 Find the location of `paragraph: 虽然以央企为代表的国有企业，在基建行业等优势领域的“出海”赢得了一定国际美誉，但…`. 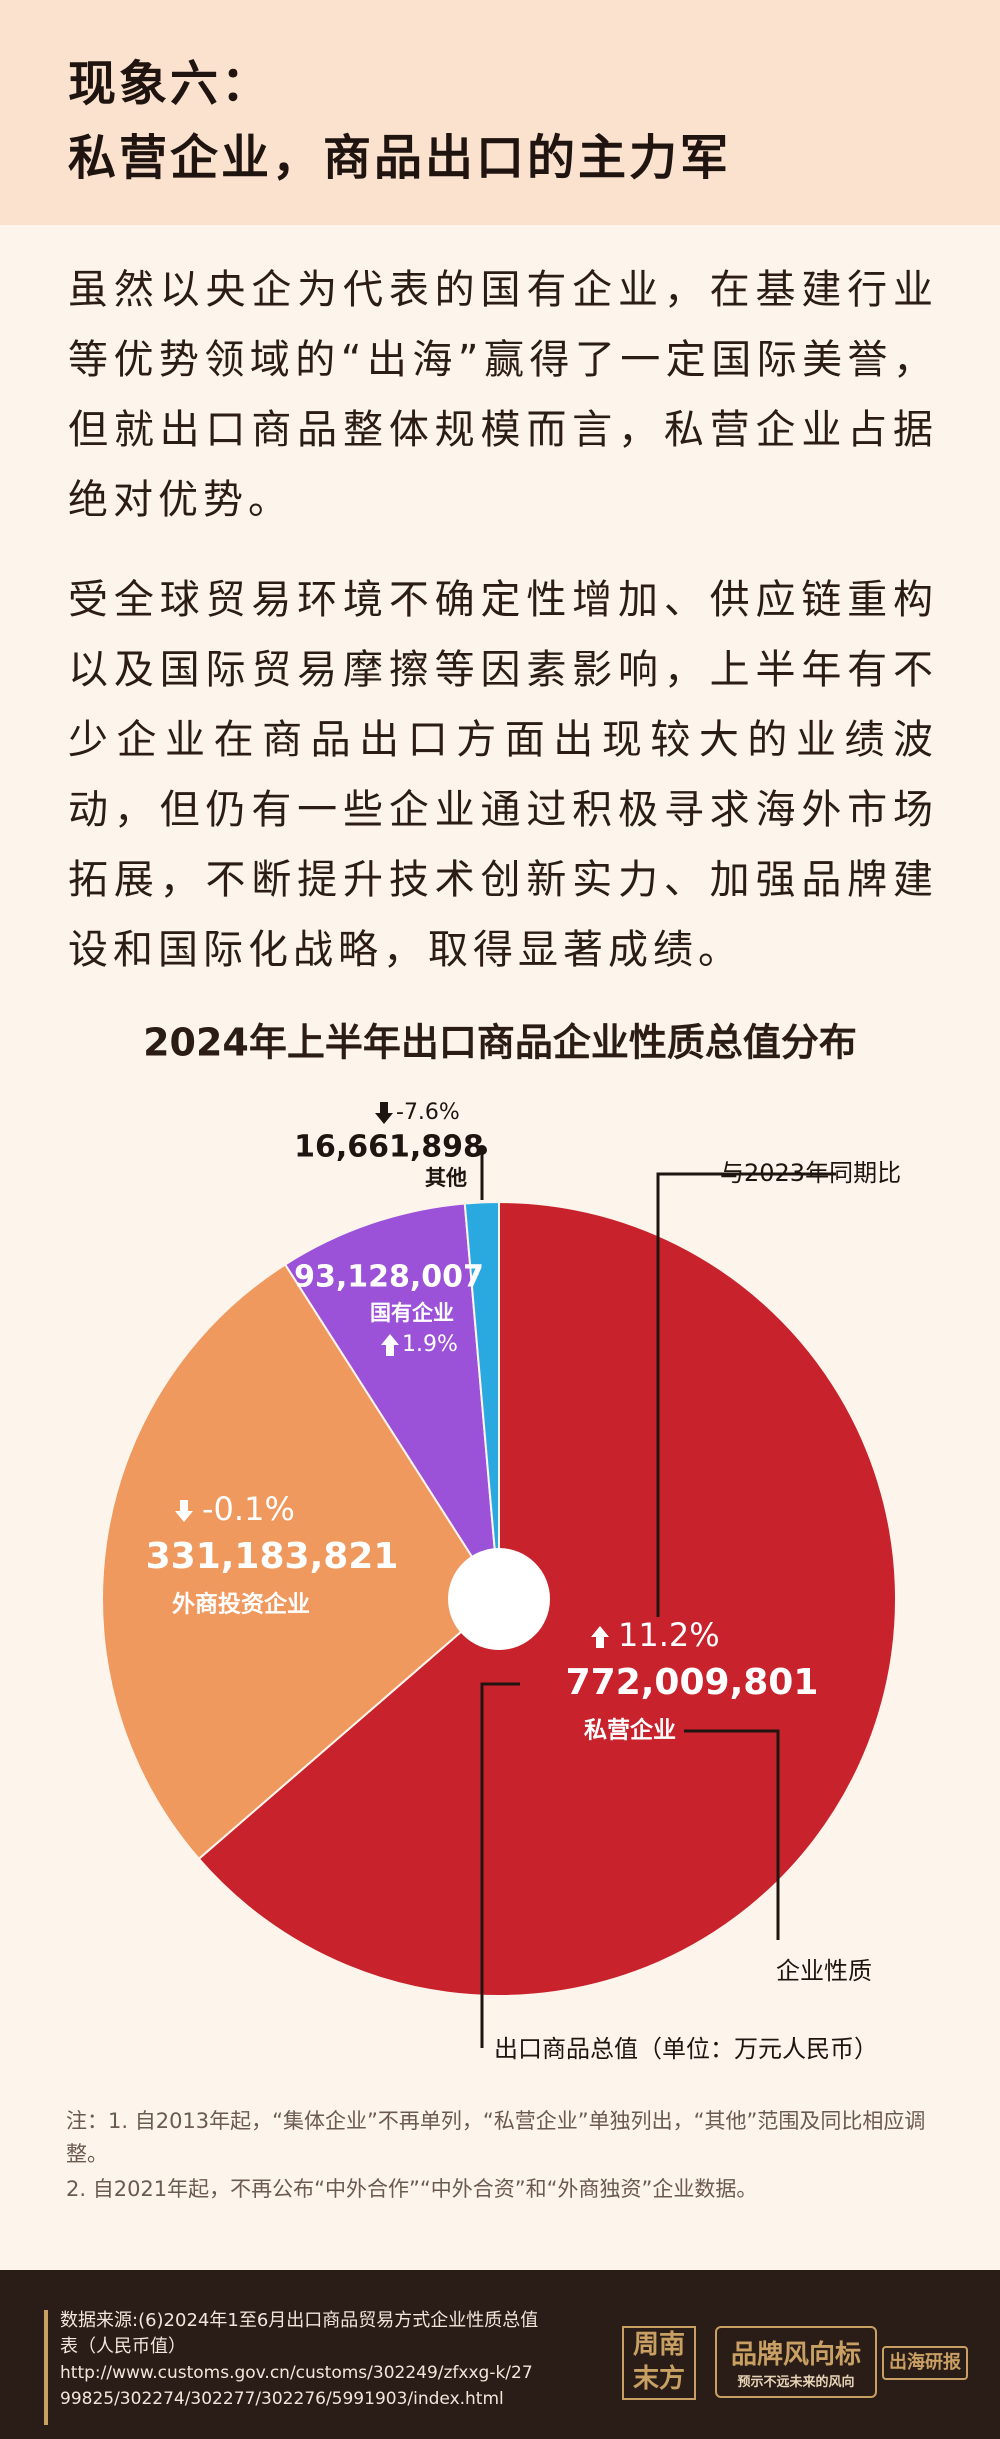

paragraph: 虽然以央企为代表的国有企业，在基建行业等优势领域的“出海”赢得了一定国际美誉，但… is located at coordinates (503, 395).